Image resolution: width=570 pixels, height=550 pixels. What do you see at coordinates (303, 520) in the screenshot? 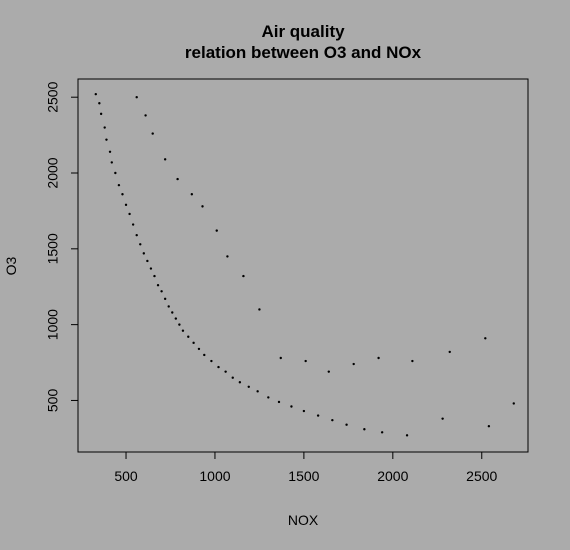
I see `x-axis-label: NOX` at bounding box center [303, 520].